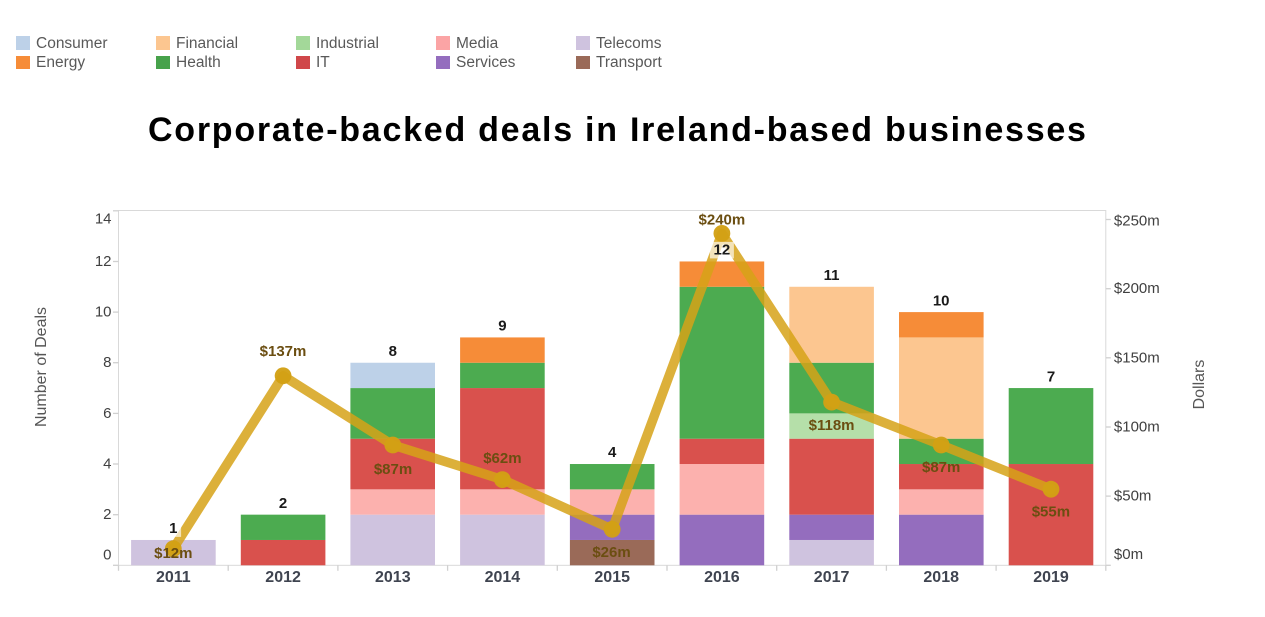 Image resolution: width=1265 pixels, height=617 pixels. What do you see at coordinates (173, 577) in the screenshot?
I see `svg-text: 2011` at bounding box center [173, 577].